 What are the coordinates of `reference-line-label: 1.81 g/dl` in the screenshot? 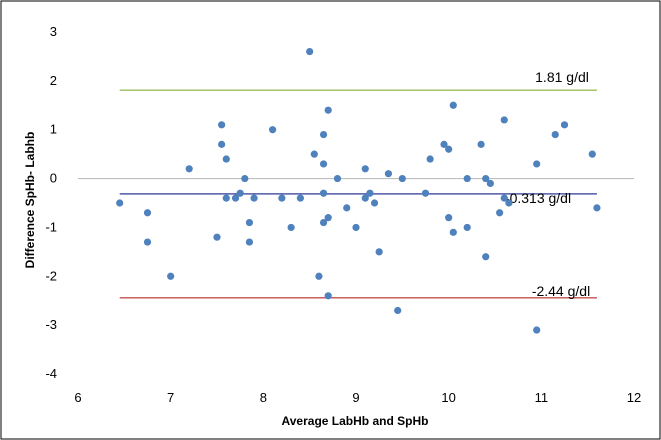 It's located at (562, 77).